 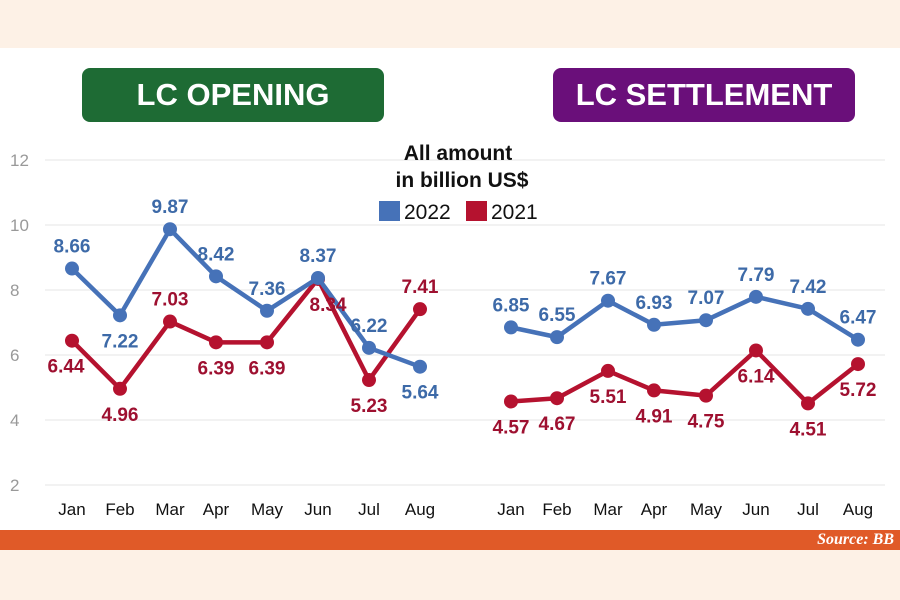 What do you see at coordinates (704, 95) in the screenshot?
I see `lc-settlement-title: LC SETTLEMENT` at bounding box center [704, 95].